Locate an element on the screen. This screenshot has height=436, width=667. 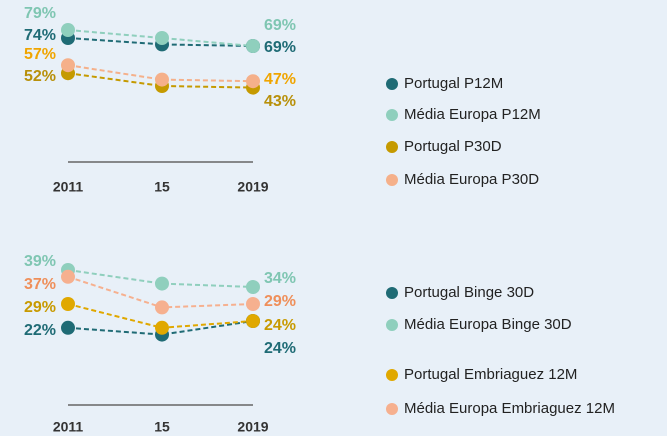
value-label: 39% is located at coordinates (40, 261).